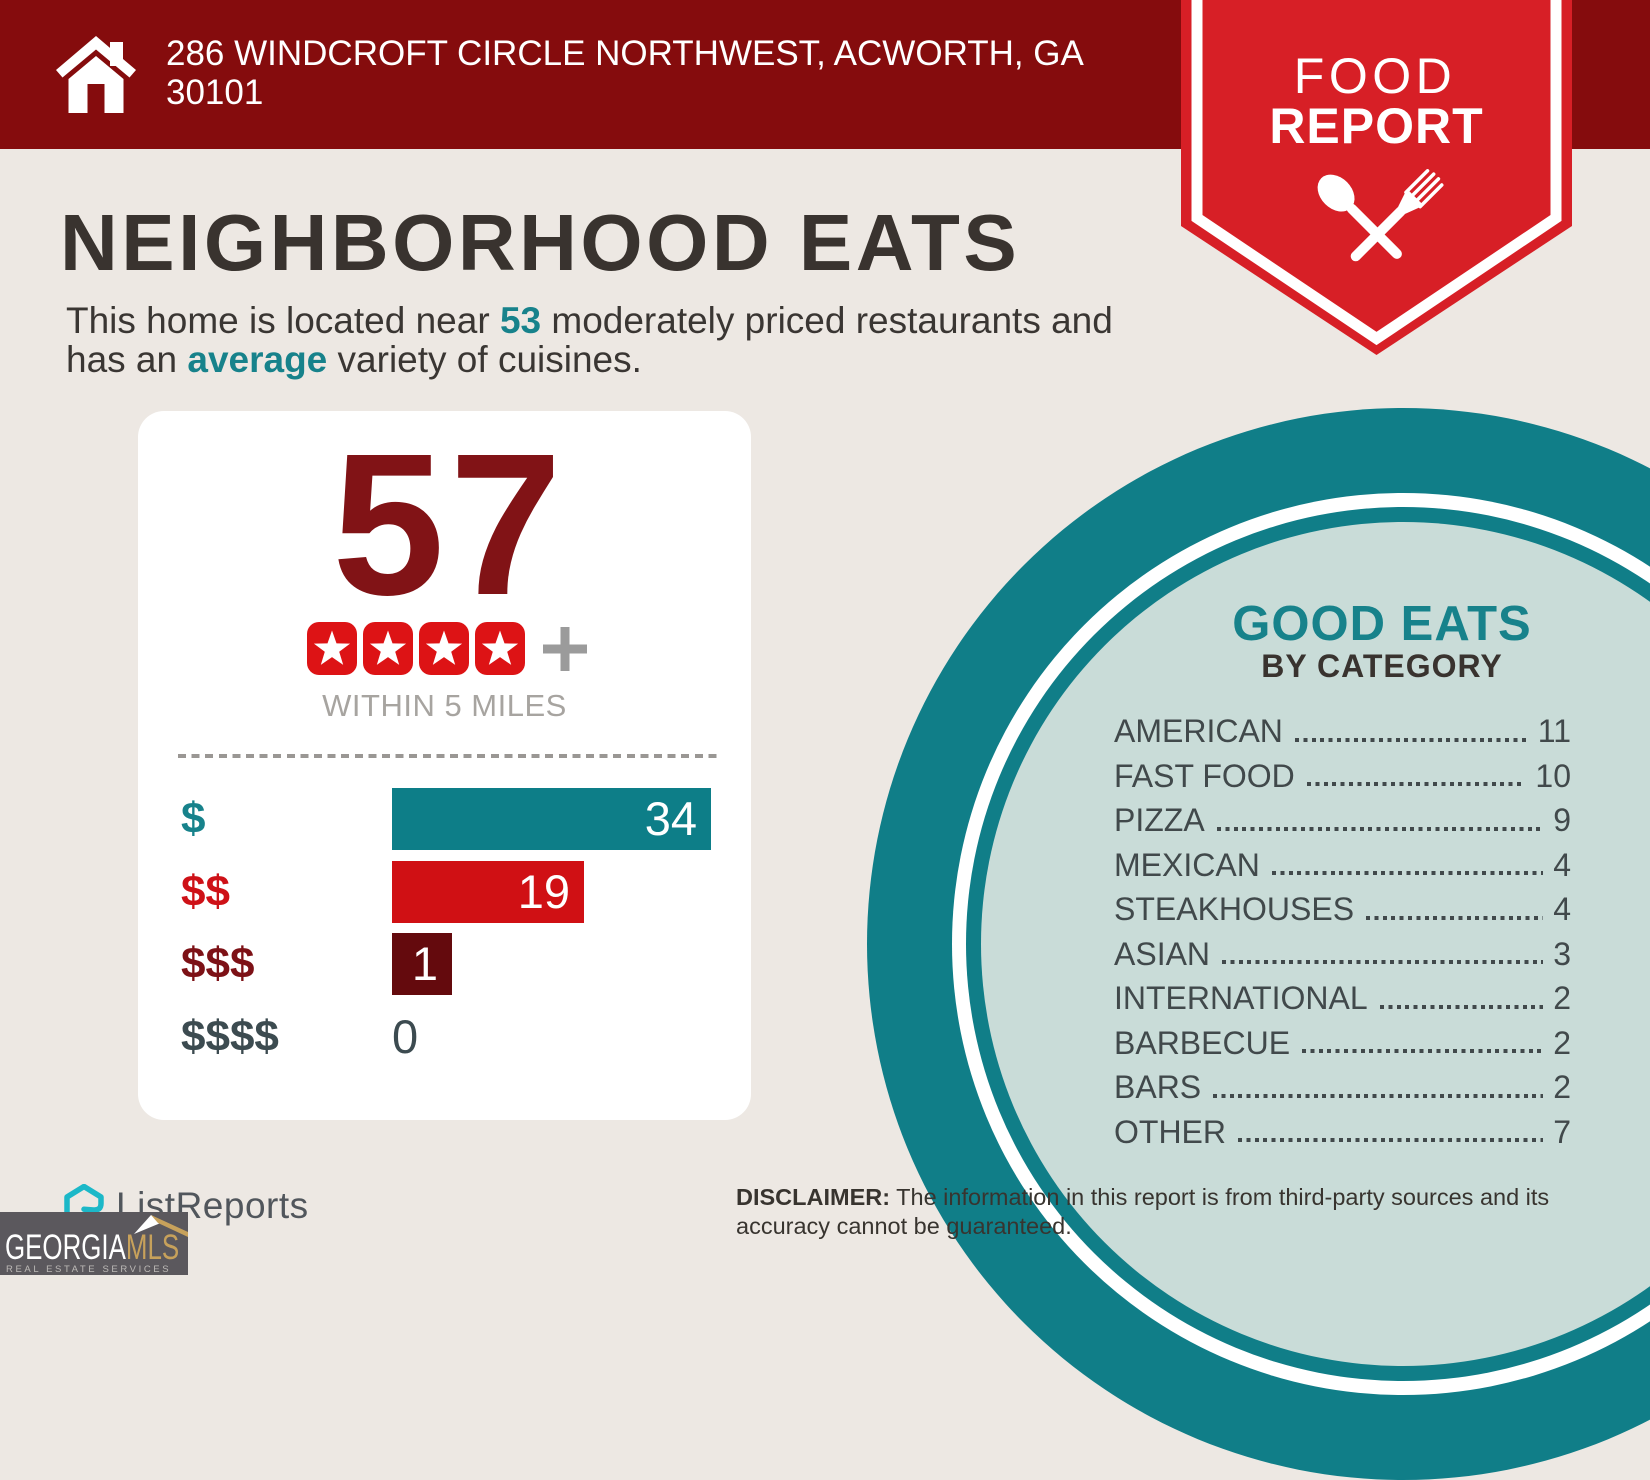 This screenshot has height=1480, width=1650. What do you see at coordinates (1375, 76) in the screenshot?
I see `svg-text: FOOD` at bounding box center [1375, 76].